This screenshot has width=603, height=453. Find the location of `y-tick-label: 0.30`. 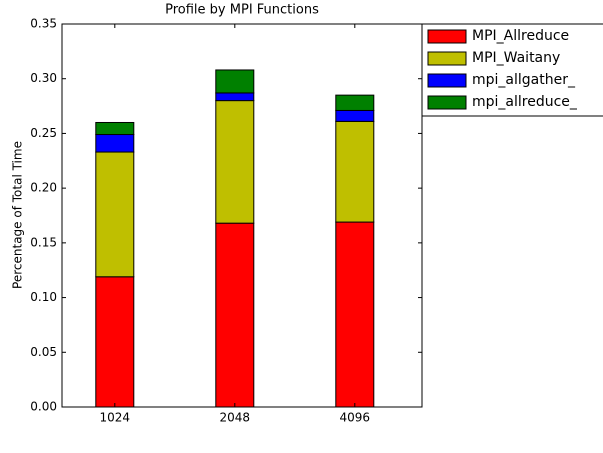

y-tick-label: 0.30 is located at coordinates (43, 78).